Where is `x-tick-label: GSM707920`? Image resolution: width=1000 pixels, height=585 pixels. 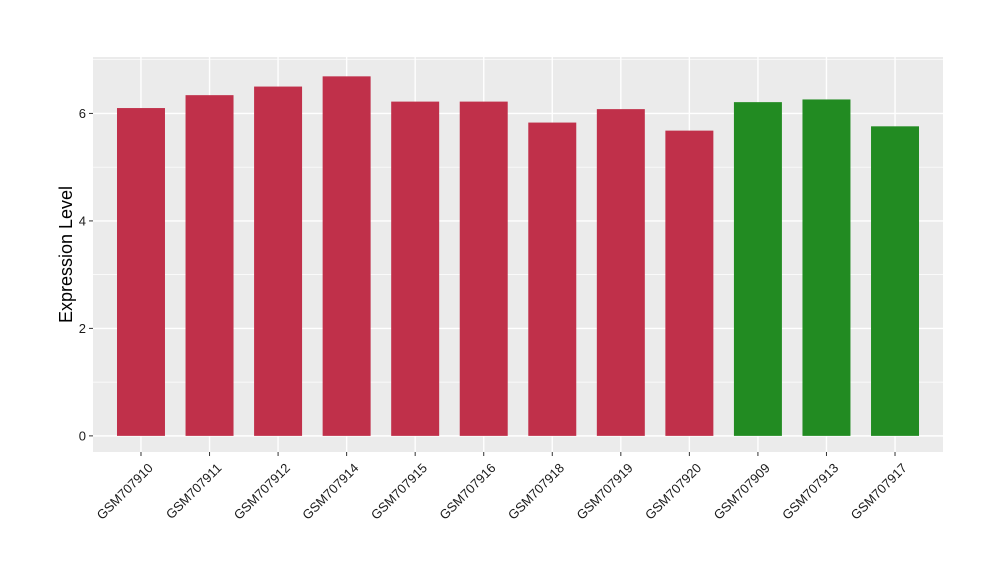
x-tick-label: GSM707920 is located at coordinates (673, 491).